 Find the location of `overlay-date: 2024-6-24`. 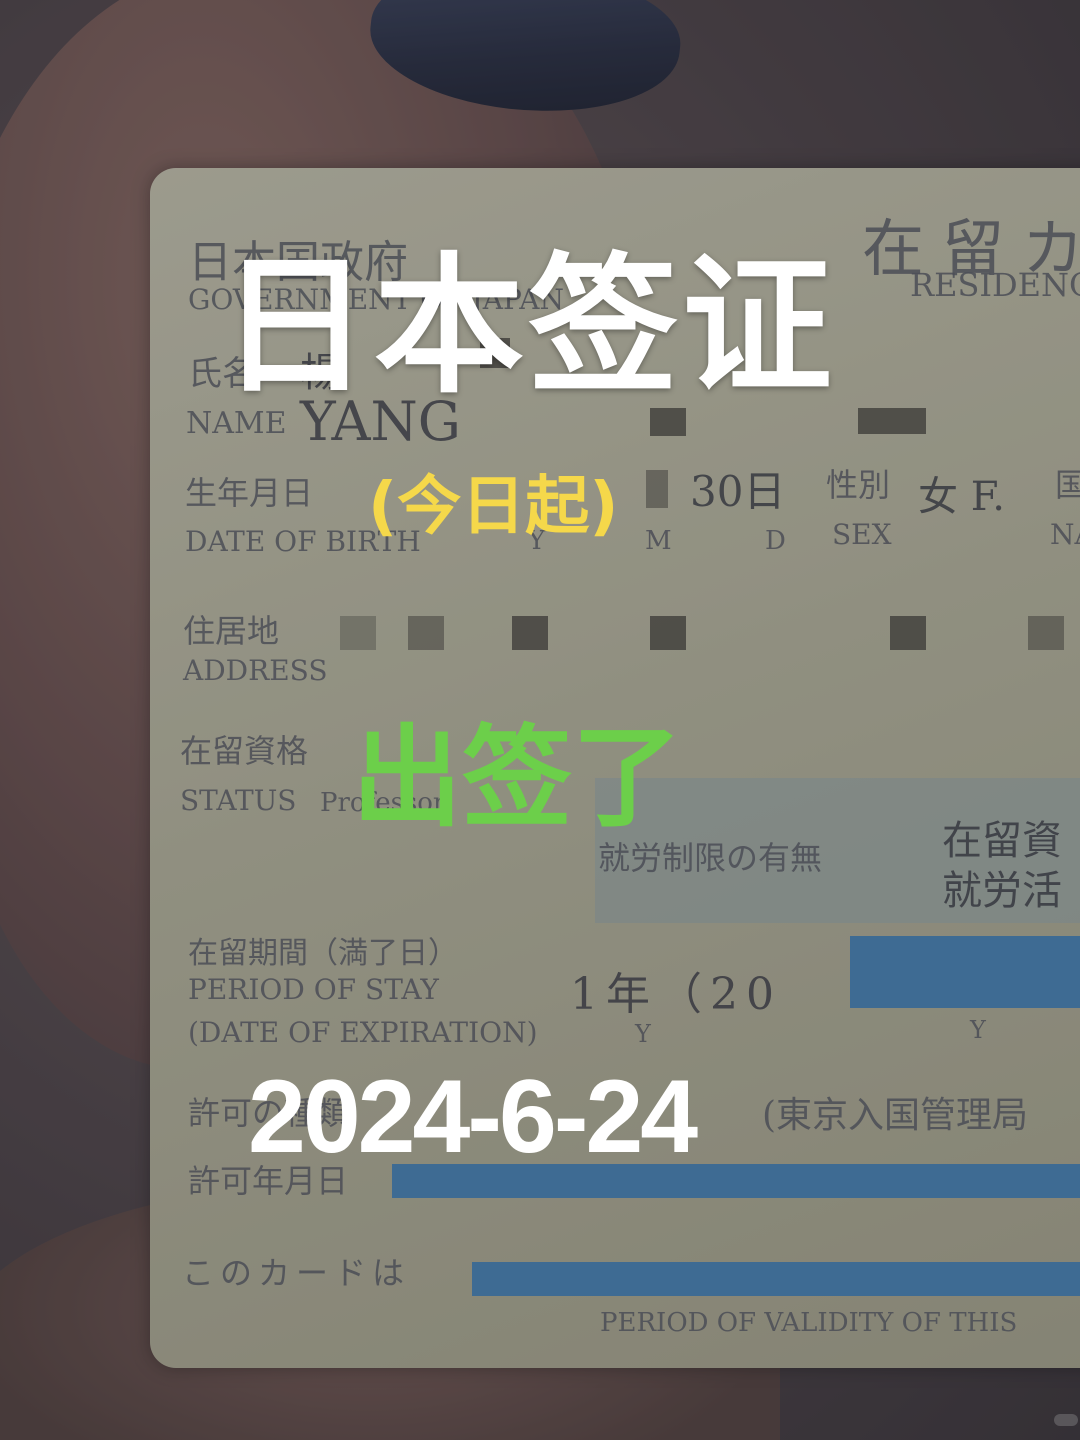

overlay-date: 2024-6-24 is located at coordinates (473, 1117).